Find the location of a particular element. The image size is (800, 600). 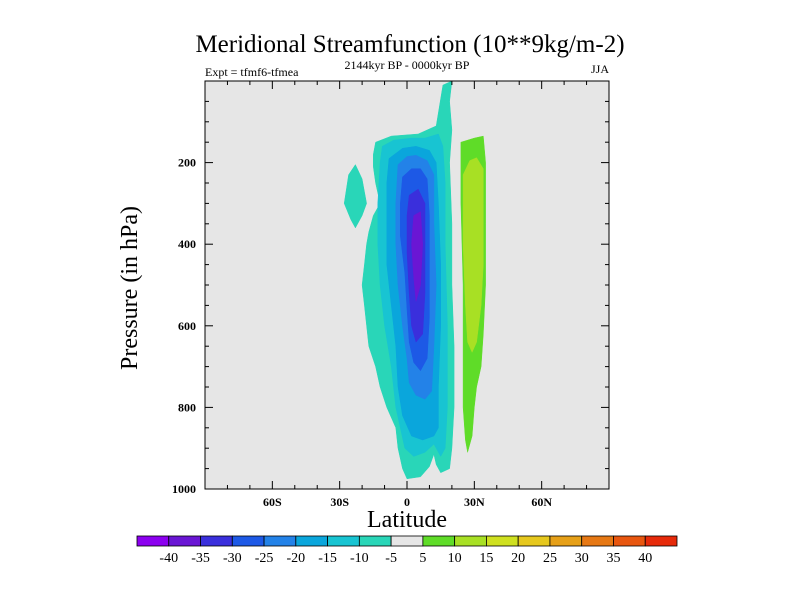

colorbar-label: -20 is located at coordinates (295, 558).